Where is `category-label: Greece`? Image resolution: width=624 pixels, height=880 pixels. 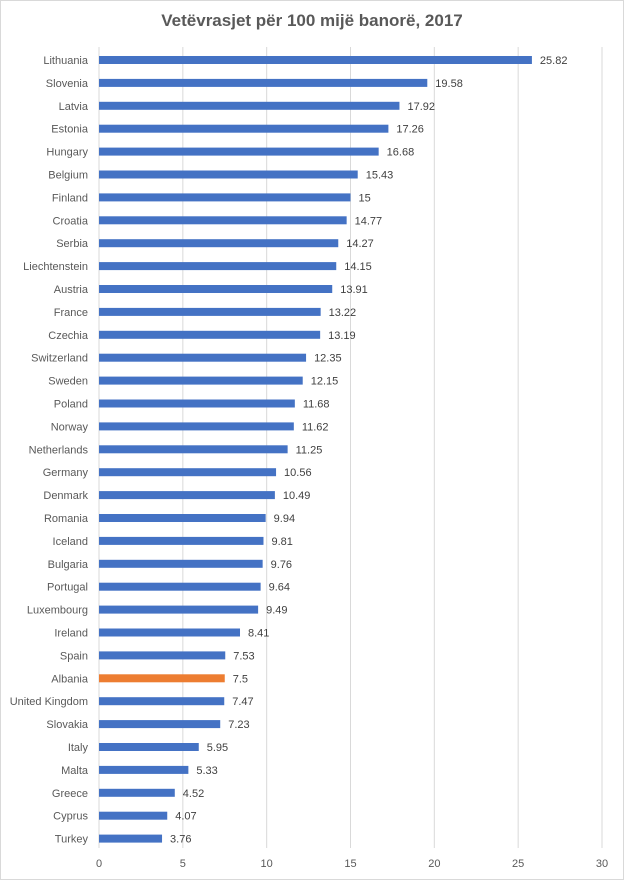
category-label: Greece is located at coordinates (70, 794).